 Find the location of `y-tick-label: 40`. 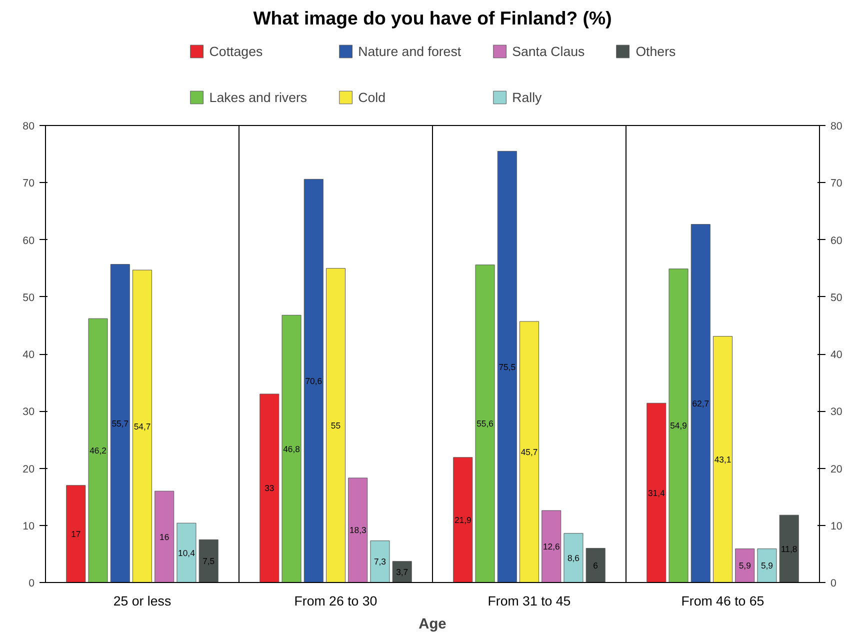

y-tick-label: 40 is located at coordinates (28, 355).